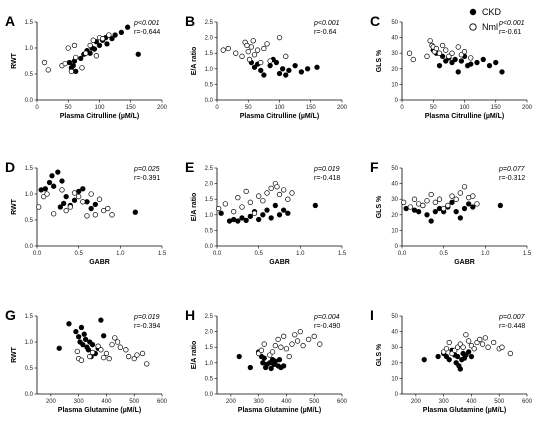 The width and height of the screenshot is (550, 438). I want to click on p-value-label: p<0.001, so click(326, 23).